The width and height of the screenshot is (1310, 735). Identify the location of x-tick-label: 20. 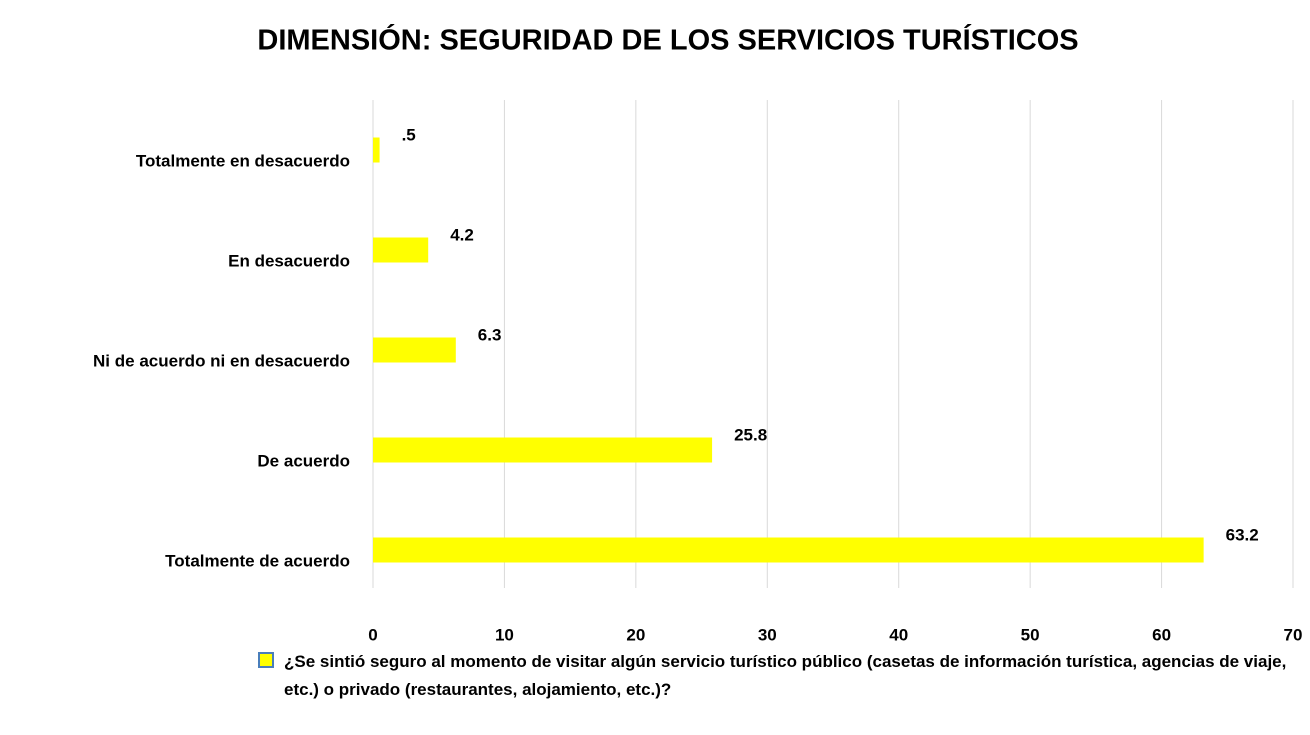
(635, 634).